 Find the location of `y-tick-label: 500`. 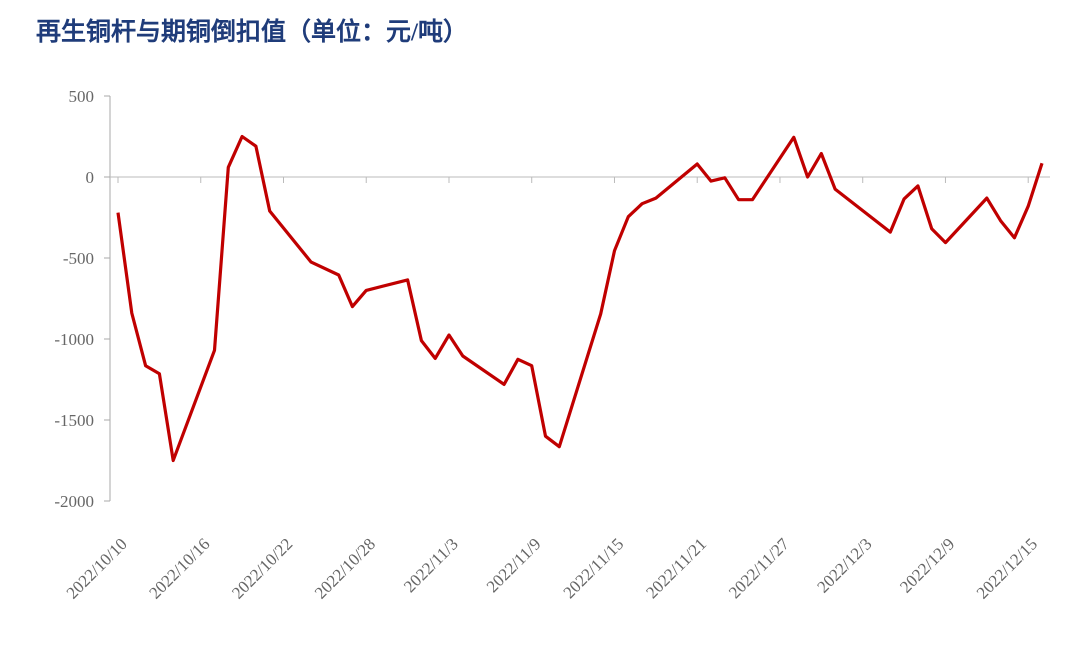

y-tick-label: 500 is located at coordinates (82, 96).